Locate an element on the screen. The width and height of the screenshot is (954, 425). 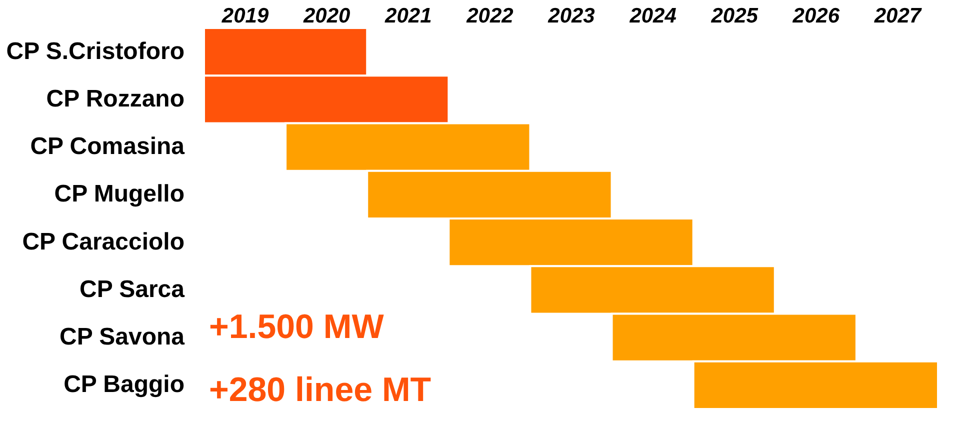
annotation: +1.500 MW is located at coordinates (297, 327).